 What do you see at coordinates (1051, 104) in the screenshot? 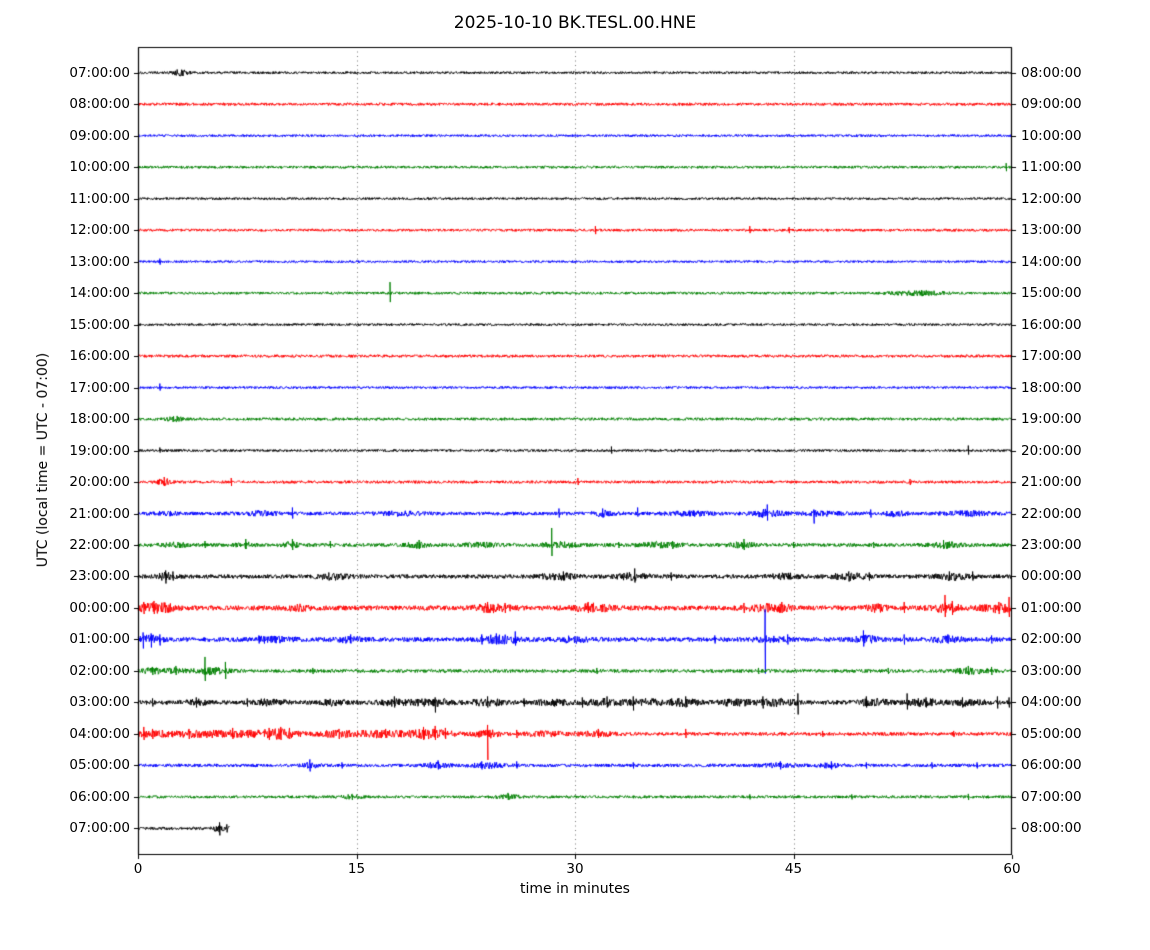
I see `local-time-label: 09:00:00` at bounding box center [1051, 104].